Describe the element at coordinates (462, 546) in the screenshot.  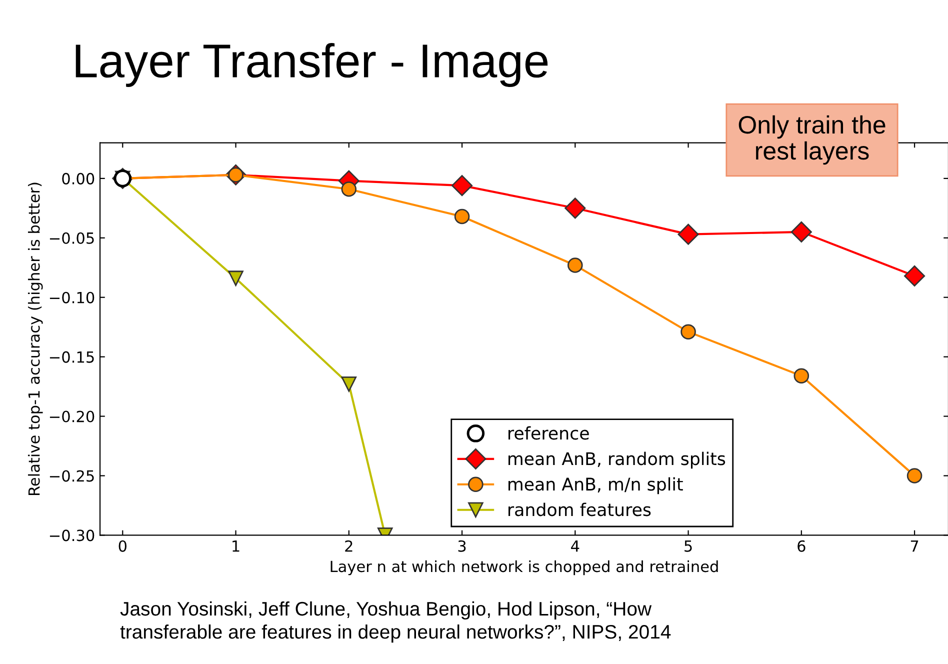
I see `x-tick-label: 3` at that location.